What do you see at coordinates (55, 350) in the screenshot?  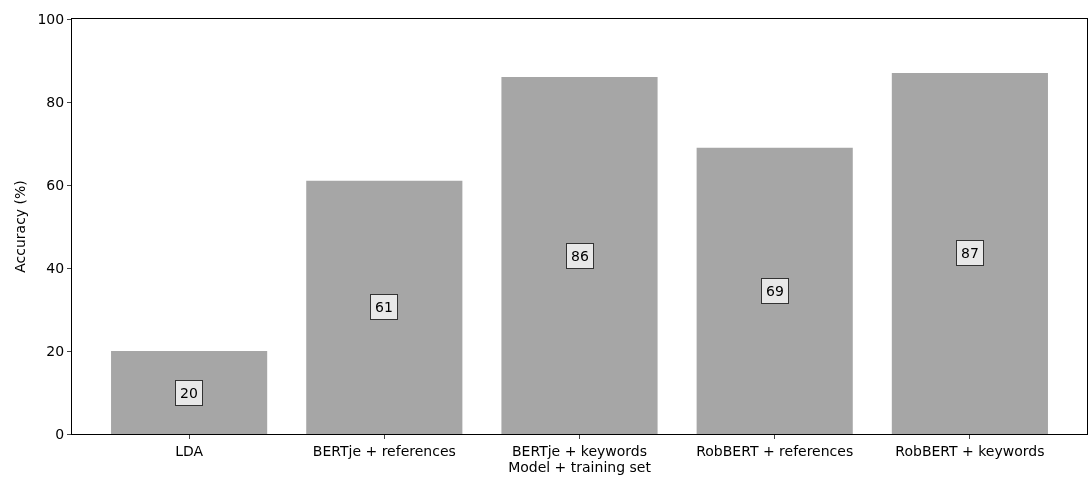 I see `y-tick-label: 20` at bounding box center [55, 350].